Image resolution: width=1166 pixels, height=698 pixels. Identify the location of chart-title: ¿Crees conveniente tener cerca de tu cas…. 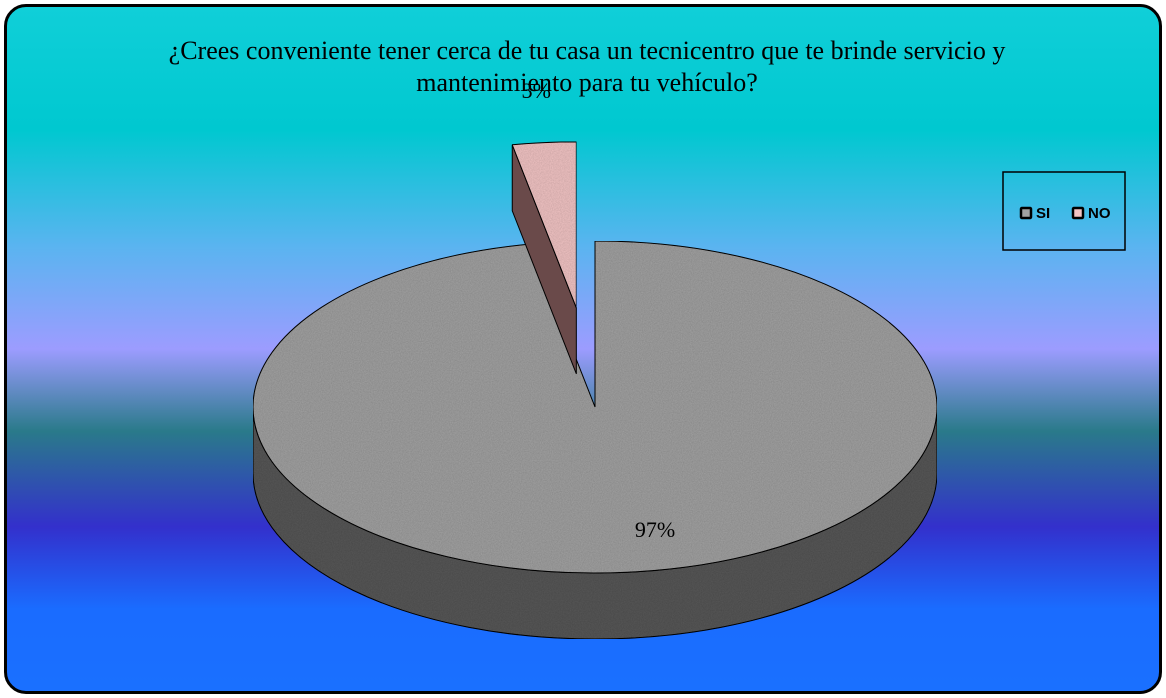
(587, 66).